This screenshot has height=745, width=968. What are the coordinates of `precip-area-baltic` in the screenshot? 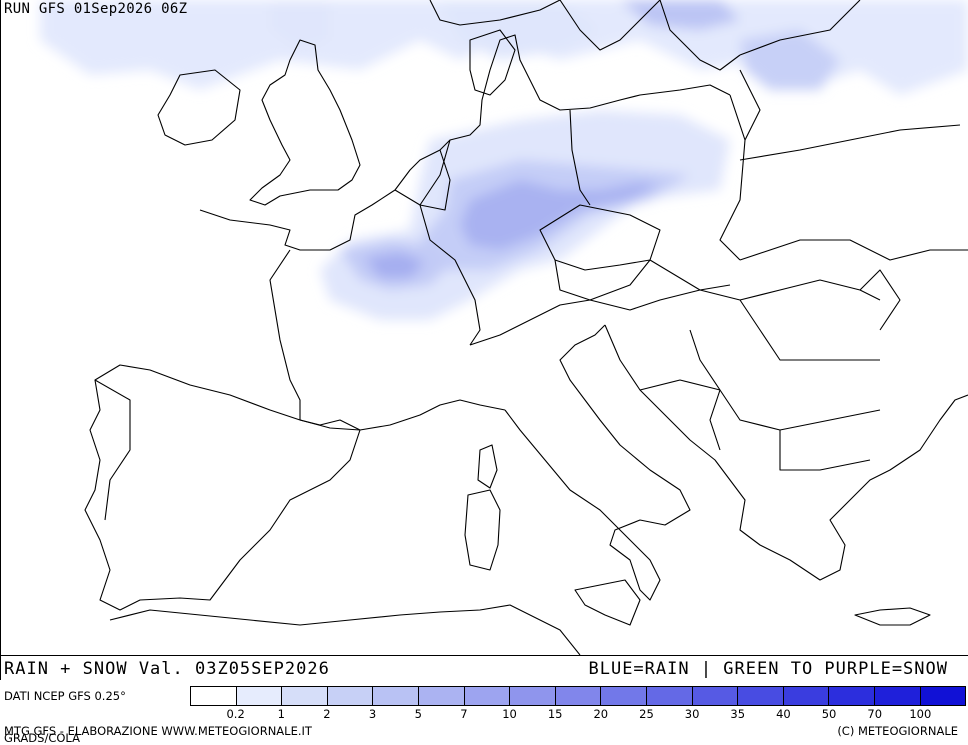 It's located at (790, 60).